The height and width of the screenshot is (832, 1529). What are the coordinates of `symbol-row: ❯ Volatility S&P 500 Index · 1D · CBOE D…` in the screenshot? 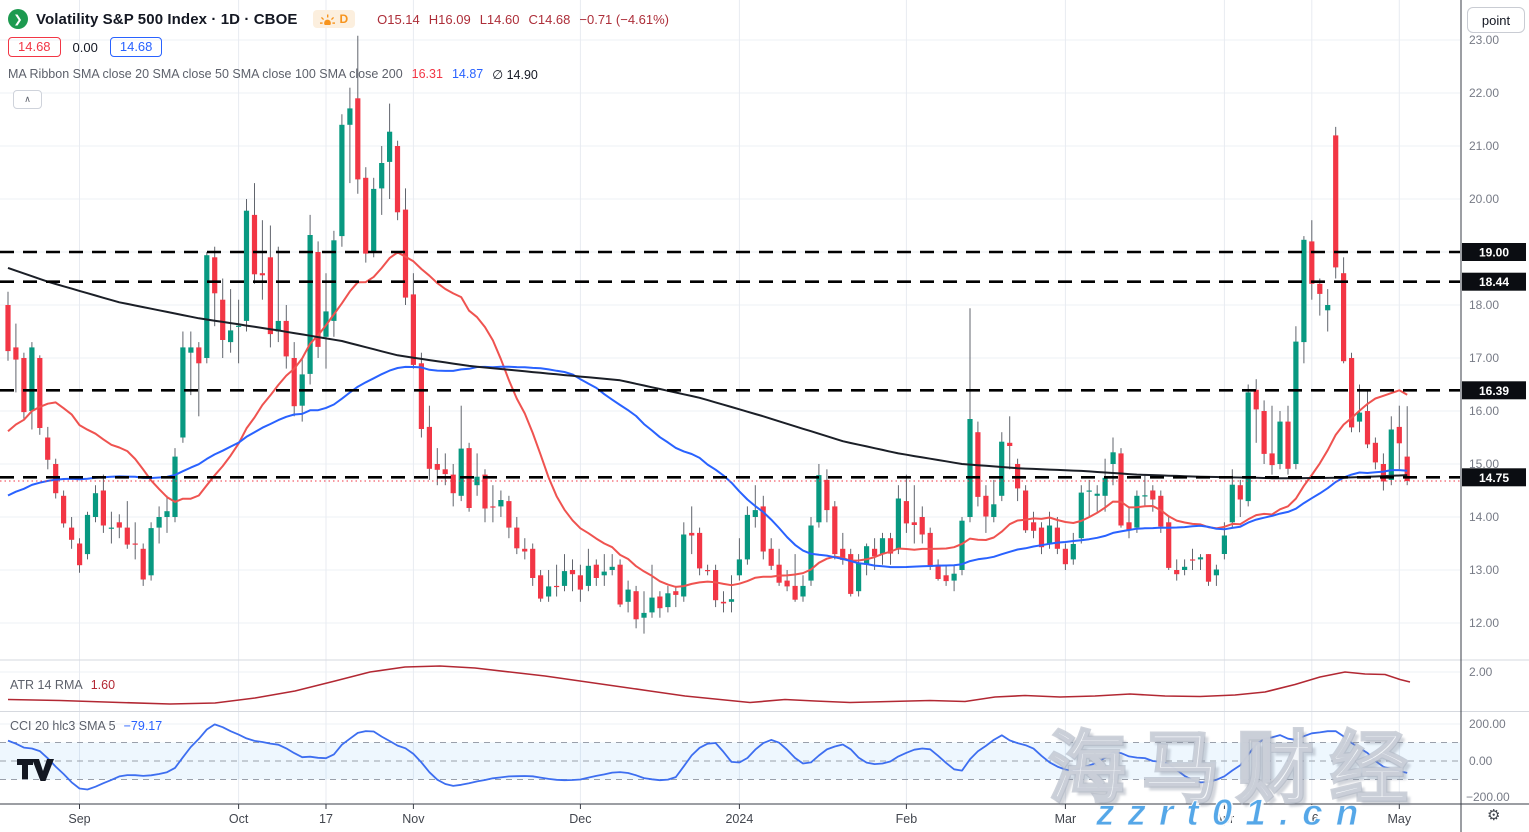 It's located at (338, 19).